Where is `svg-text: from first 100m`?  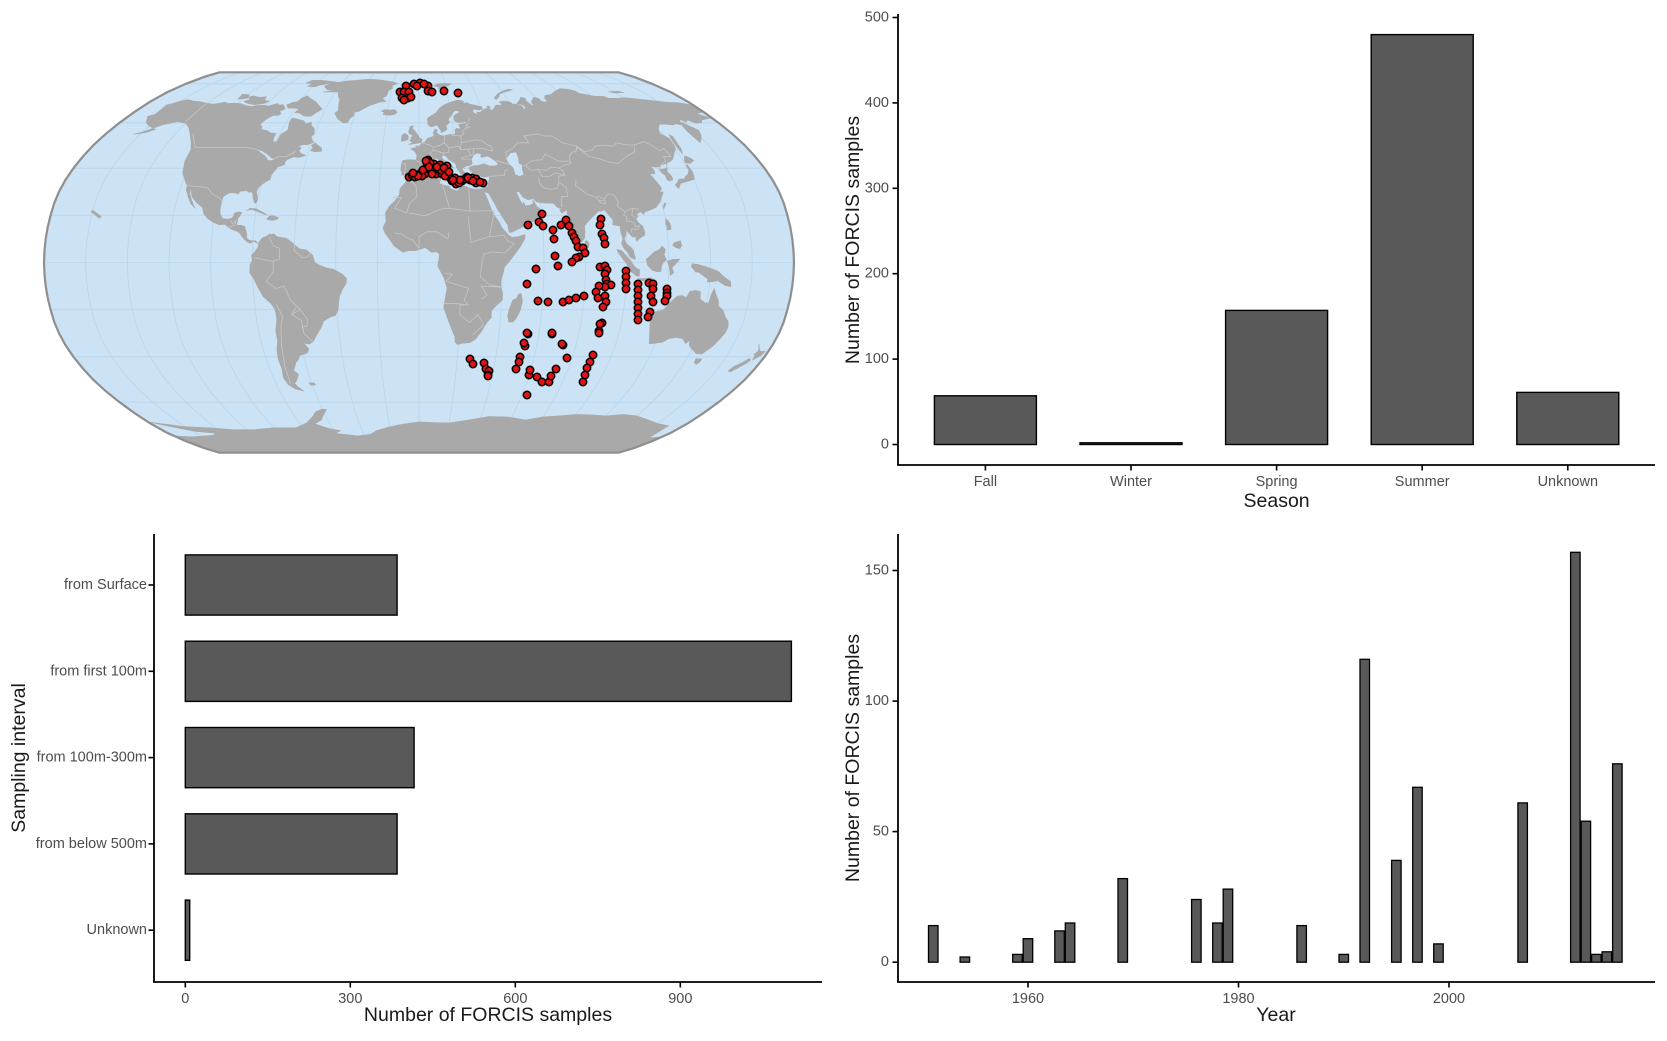
svg-text: from first 100m is located at coordinates (98, 671).